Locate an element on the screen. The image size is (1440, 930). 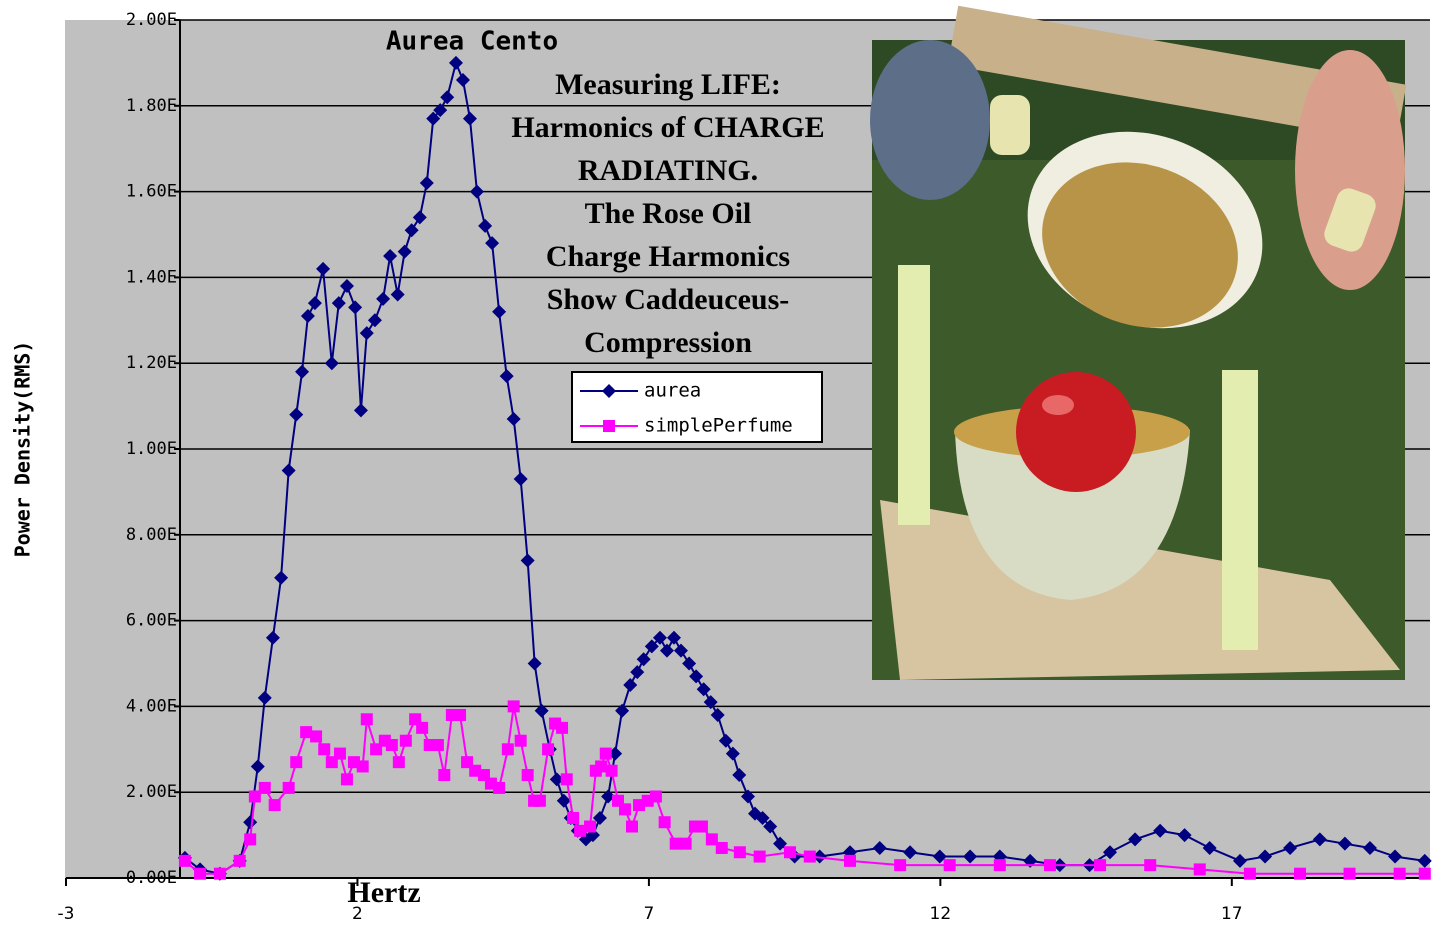
annotation-line: Show Caddeuceus- is located at coordinates (668, 299).